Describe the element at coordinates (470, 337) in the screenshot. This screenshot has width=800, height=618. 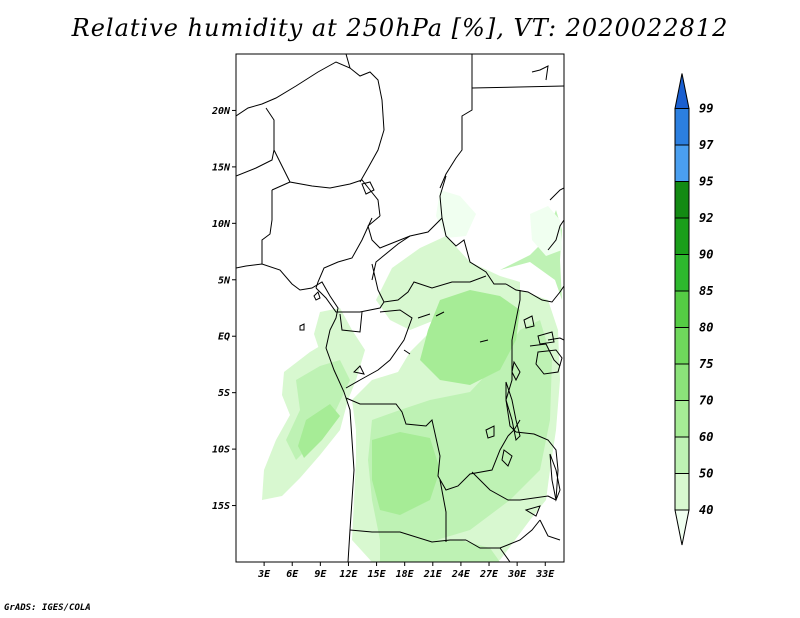
I see `humidity-area-congo-core` at that location.